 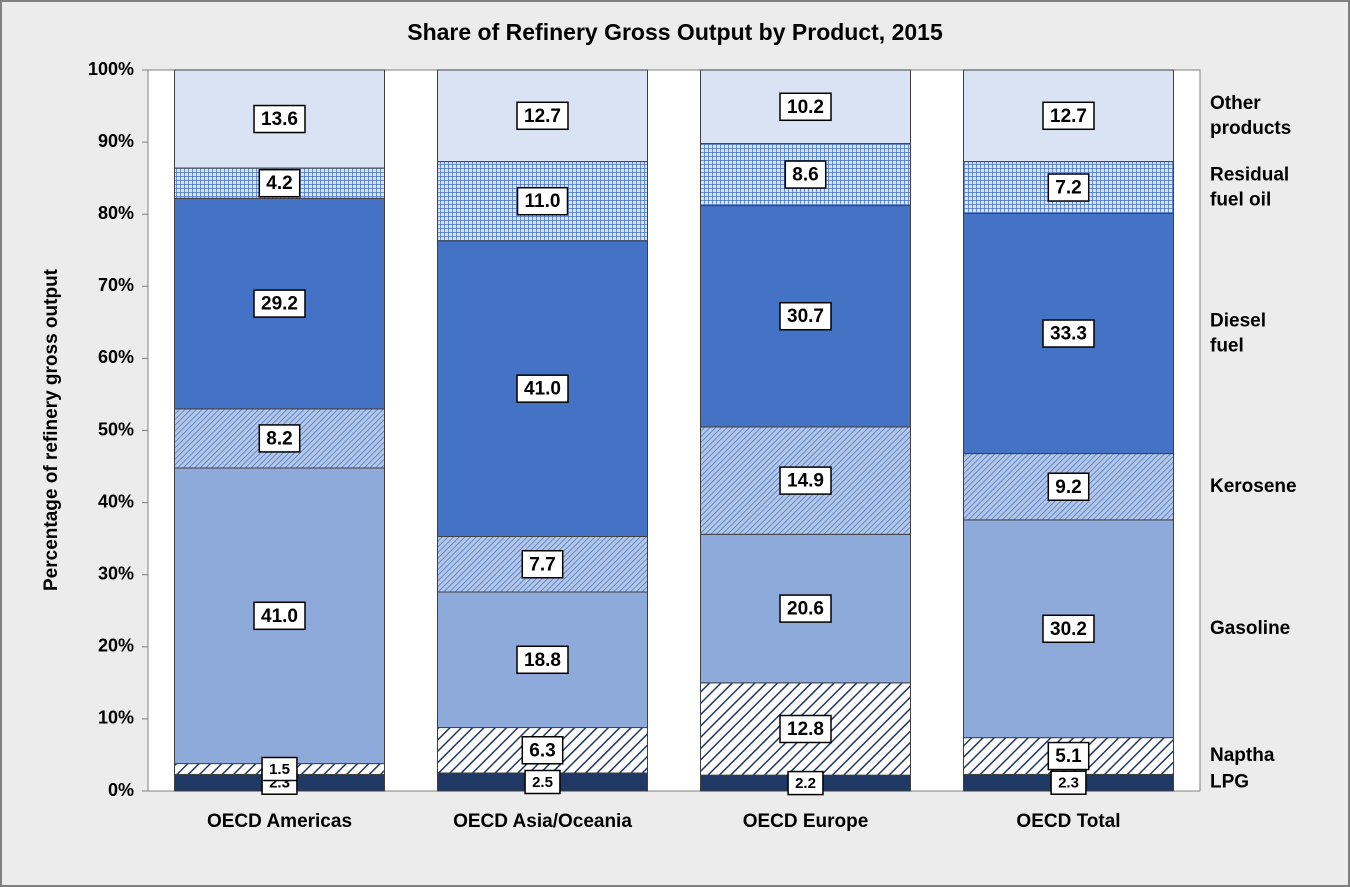 I want to click on y-axis-title: Percentage of refinery gross output, so click(x=51, y=429).